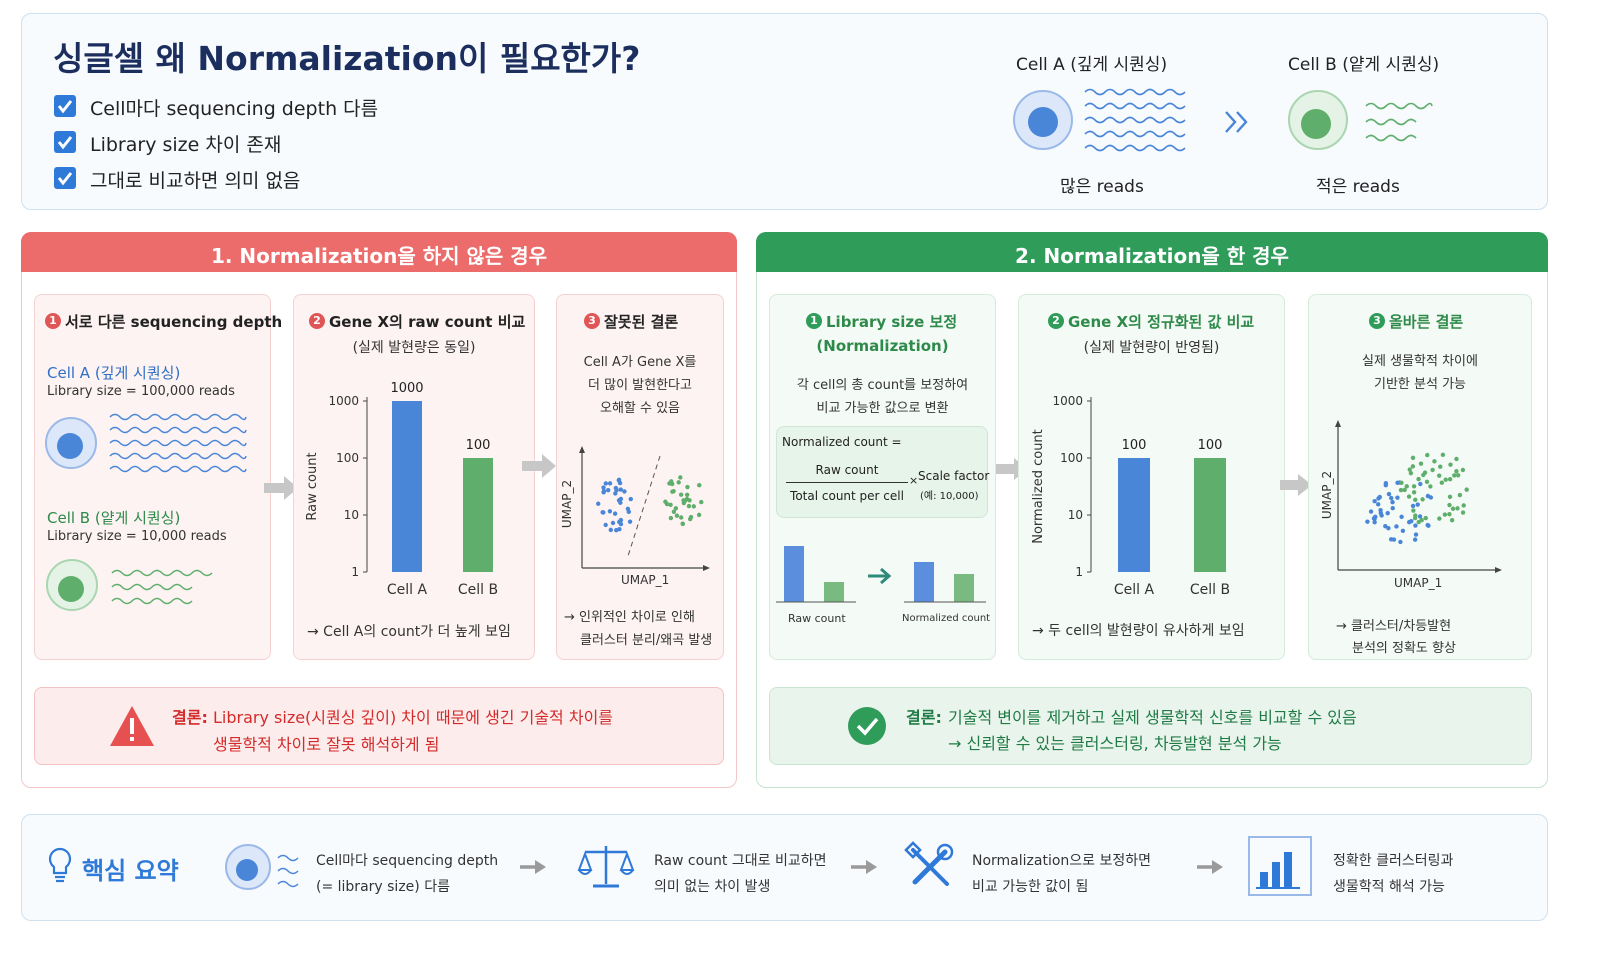 The width and height of the screenshot is (1619, 972). I want to click on formula-times: ×, so click(914, 480).